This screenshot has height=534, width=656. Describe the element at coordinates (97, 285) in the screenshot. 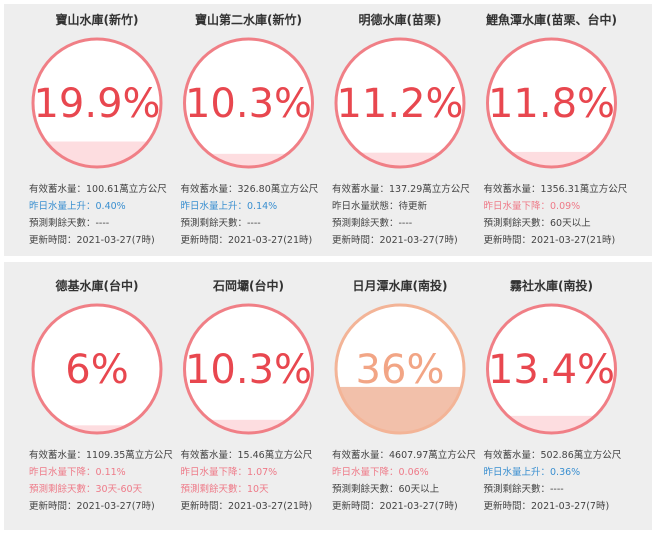

I see `reservoir-name: 德基水庫(台中)` at that location.